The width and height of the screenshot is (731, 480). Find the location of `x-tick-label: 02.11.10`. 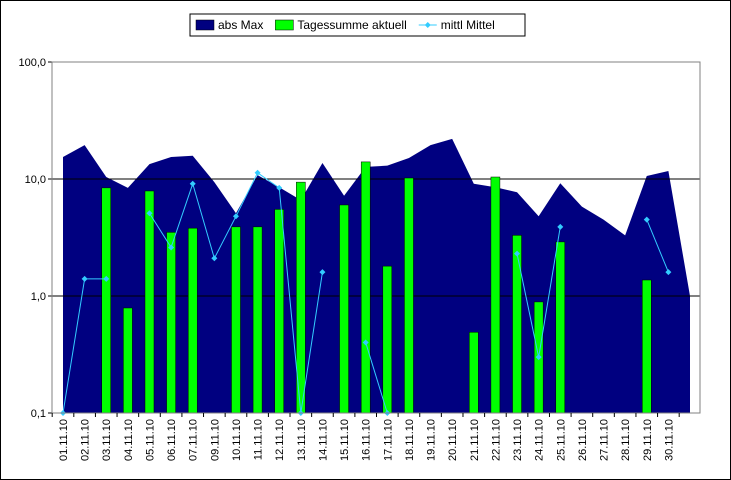

x-tick-label: 02.11.10 is located at coordinates (86, 440).